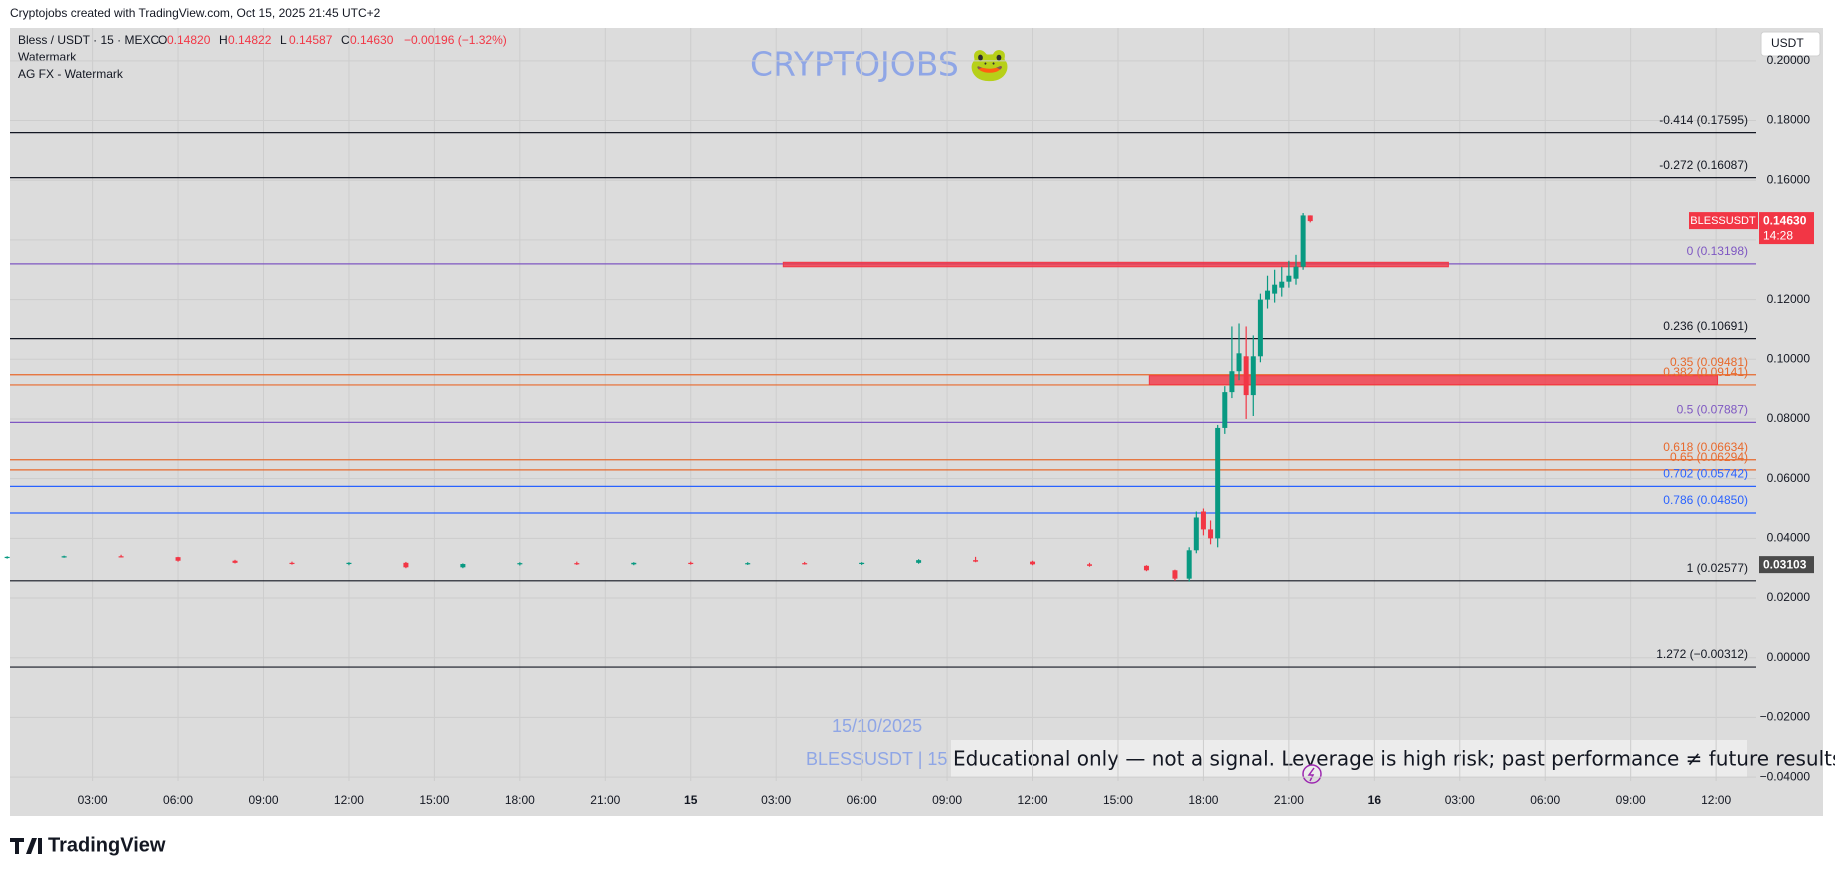  Describe the element at coordinates (345, 40) in the screenshot. I see `ohlc-key: C` at that location.